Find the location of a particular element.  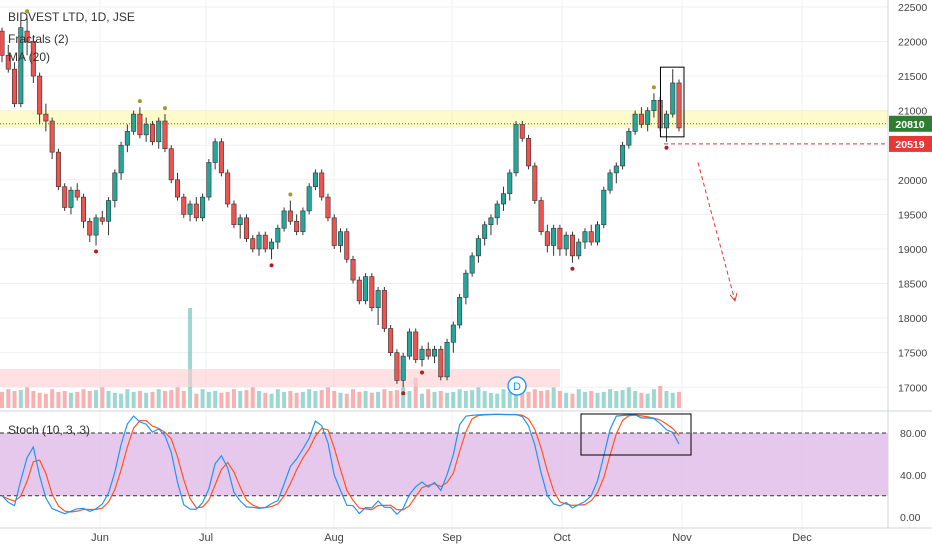

price-tick-label: 18000 is located at coordinates (912, 319).